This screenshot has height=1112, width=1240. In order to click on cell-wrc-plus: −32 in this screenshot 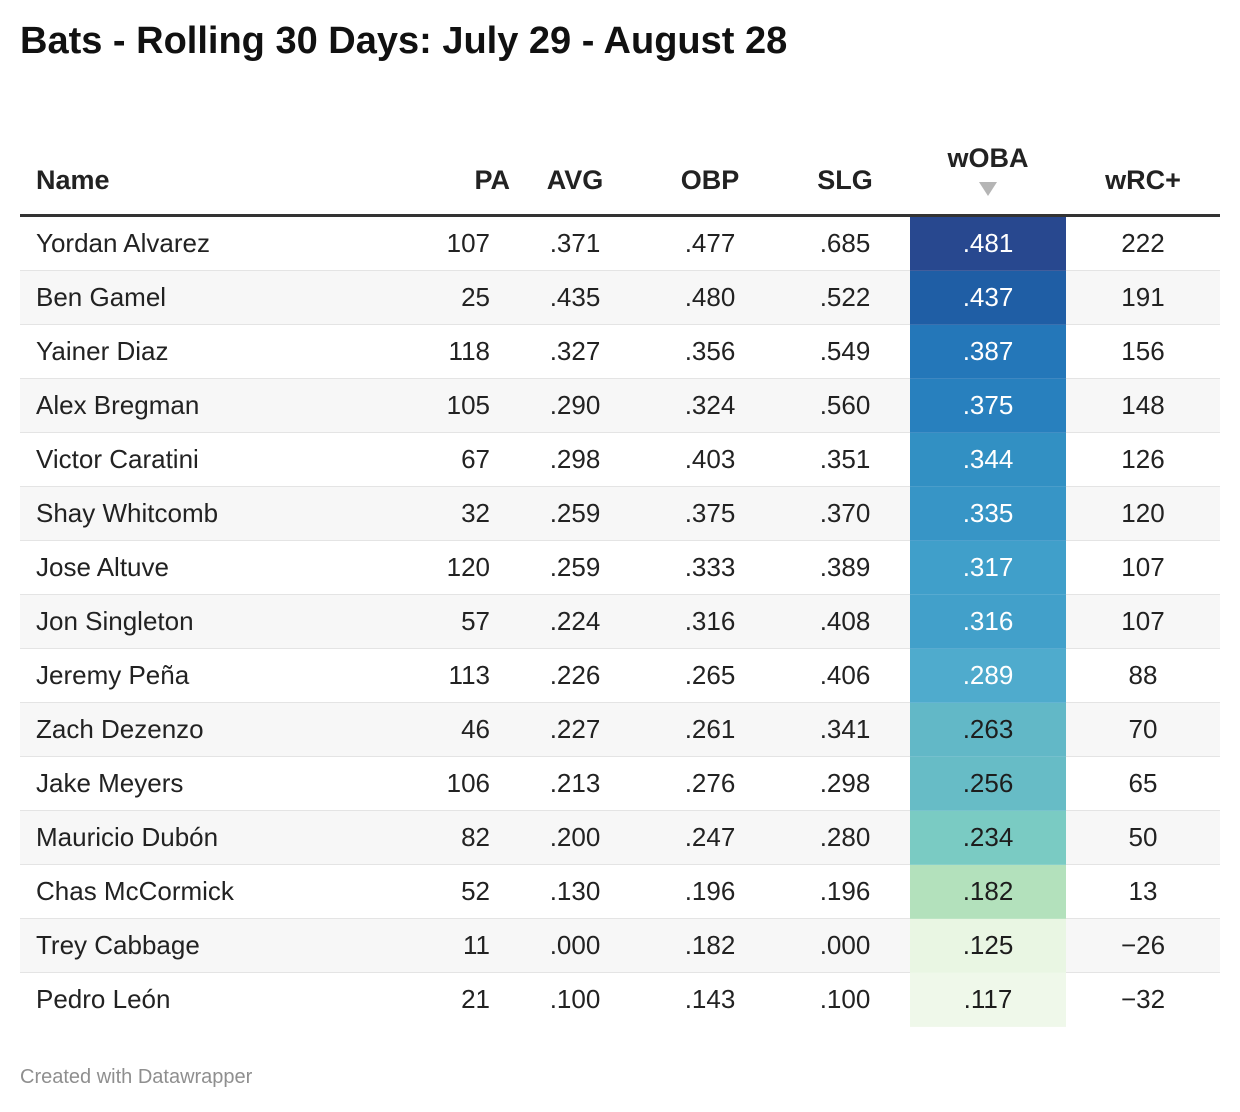, I will do `click(1143, 999)`.